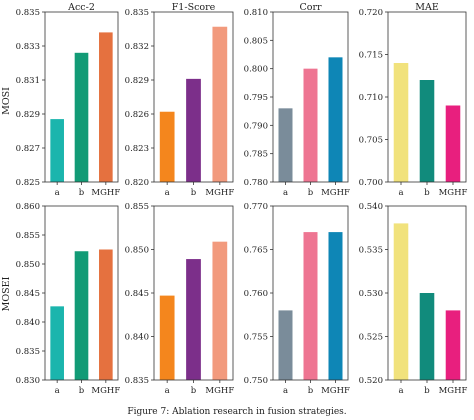 The height and width of the screenshot is (420, 474). What do you see at coordinates (256, 381) in the screenshot?
I see `panel-6-ytick-label: 0.750` at bounding box center [256, 381].